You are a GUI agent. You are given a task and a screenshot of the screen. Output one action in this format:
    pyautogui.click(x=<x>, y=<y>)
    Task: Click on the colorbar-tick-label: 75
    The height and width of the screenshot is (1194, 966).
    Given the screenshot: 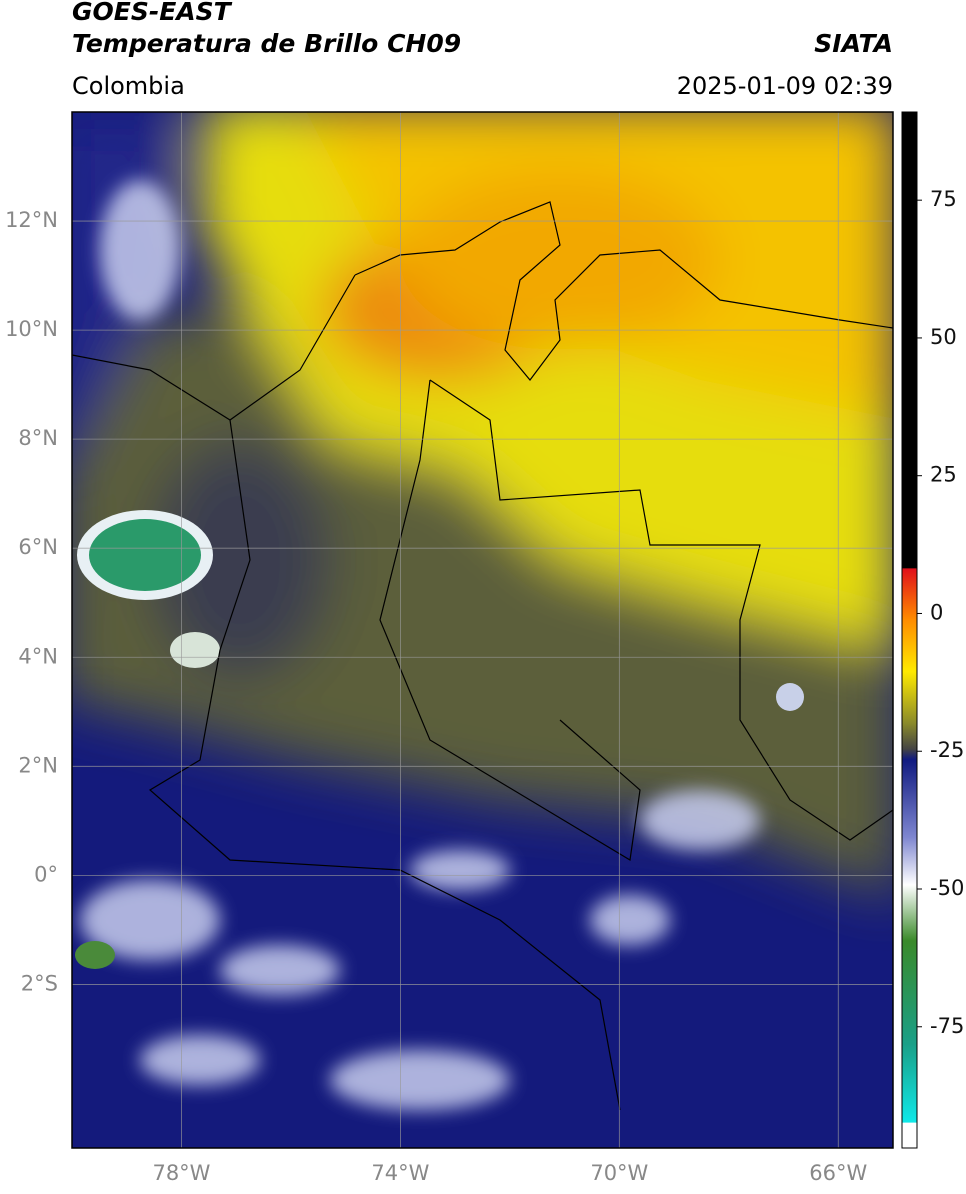 What is the action you would take?
    pyautogui.click(x=943, y=199)
    